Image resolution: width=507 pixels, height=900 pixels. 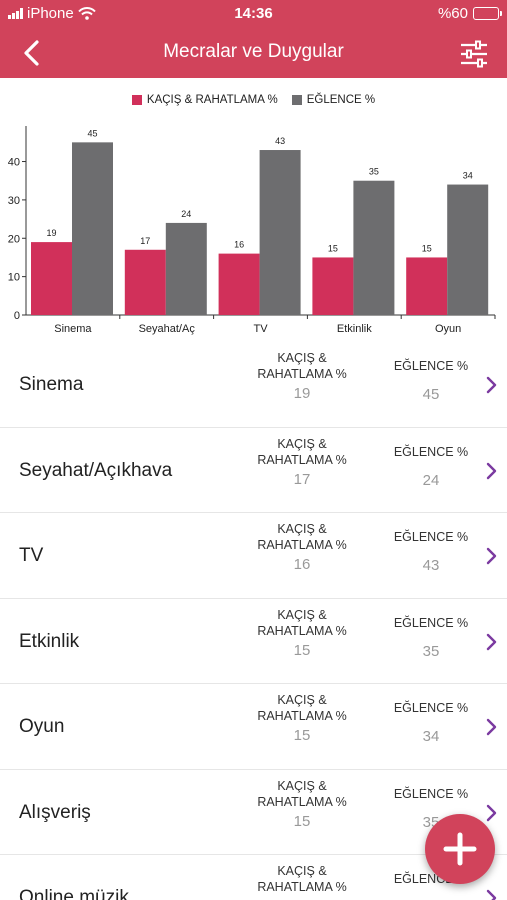 What do you see at coordinates (239, 245) in the screenshot?
I see `data-label: 16` at bounding box center [239, 245].